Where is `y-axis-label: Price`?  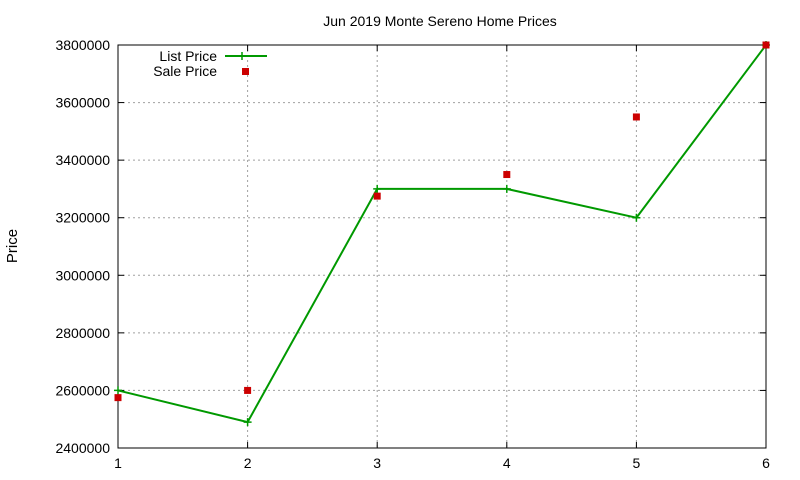 y-axis-label: Price is located at coordinates (12, 246).